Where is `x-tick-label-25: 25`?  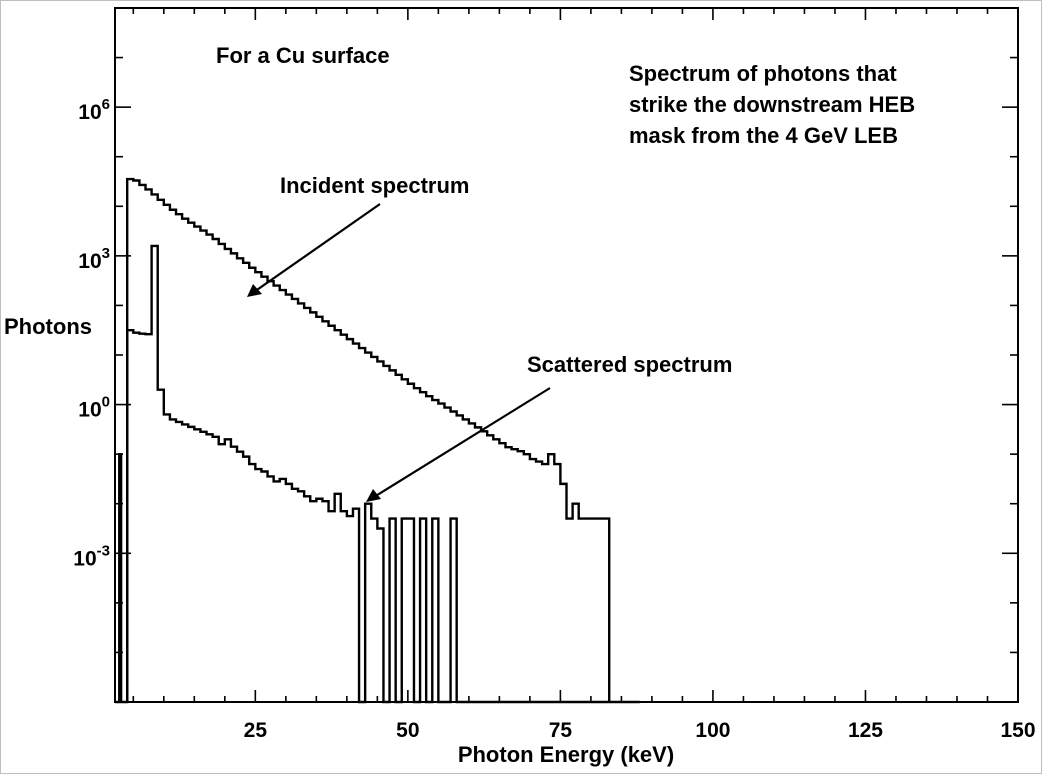 x-tick-label-25: 25 is located at coordinates (256, 730).